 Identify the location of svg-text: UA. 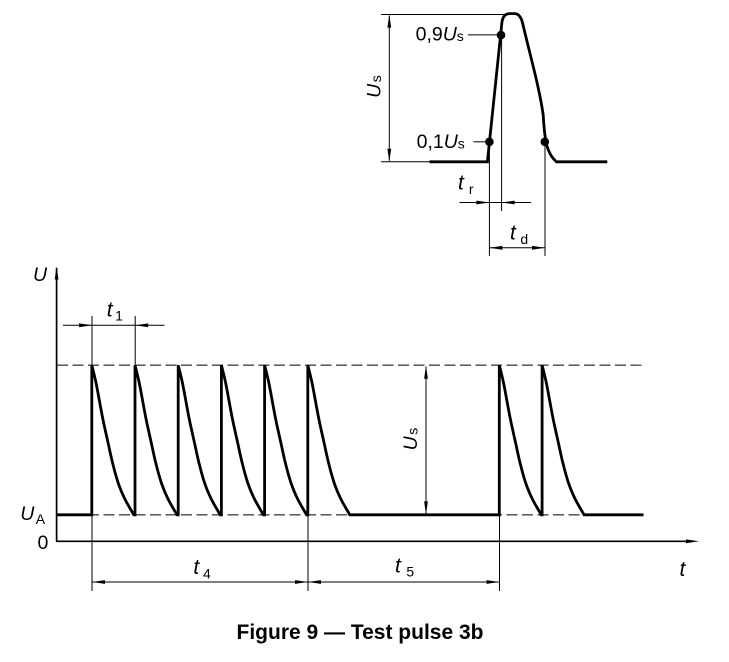
(33, 515).